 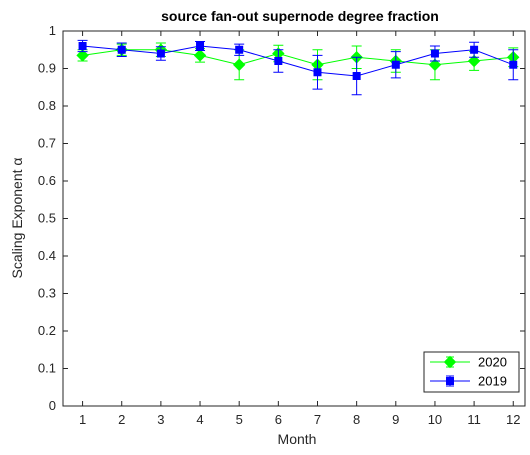 I want to click on legend: 2020 2019, so click(x=471, y=372).